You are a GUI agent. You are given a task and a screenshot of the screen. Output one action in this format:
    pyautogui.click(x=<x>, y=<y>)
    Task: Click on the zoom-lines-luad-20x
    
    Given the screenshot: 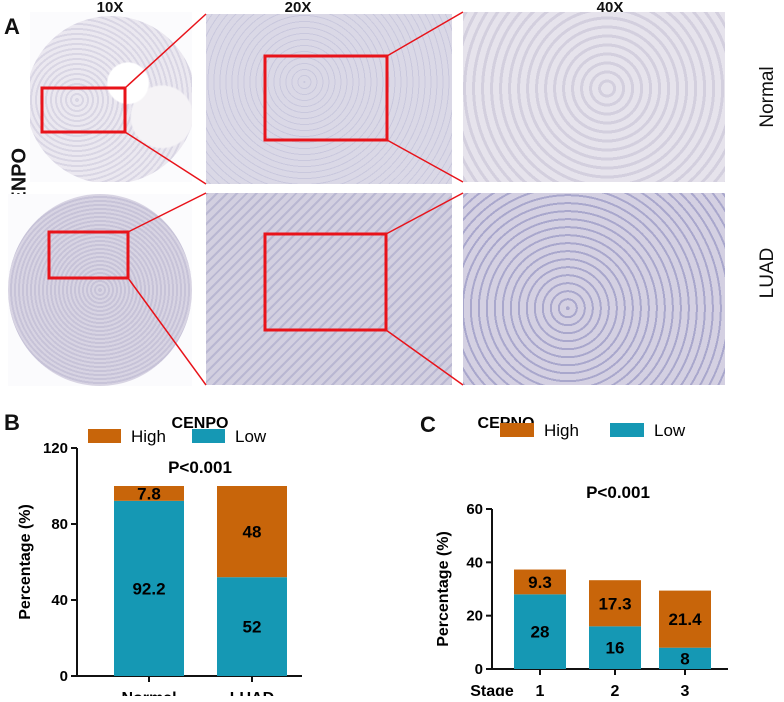 What is the action you would take?
    pyautogui.click(x=424, y=289)
    